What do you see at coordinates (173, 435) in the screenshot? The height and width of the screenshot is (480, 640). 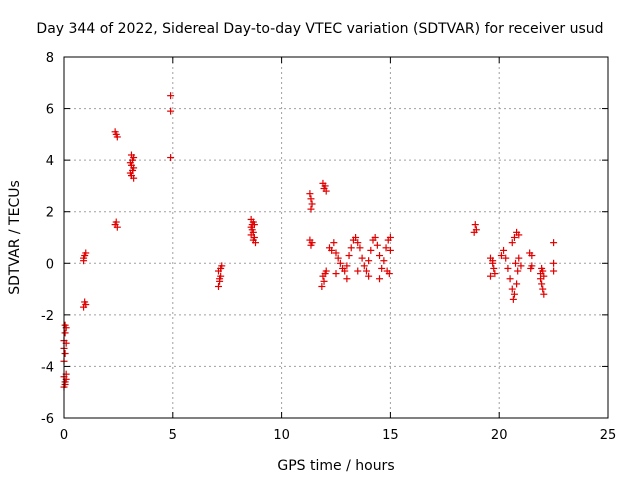 I see `x-tick-label: 5` at bounding box center [173, 435].